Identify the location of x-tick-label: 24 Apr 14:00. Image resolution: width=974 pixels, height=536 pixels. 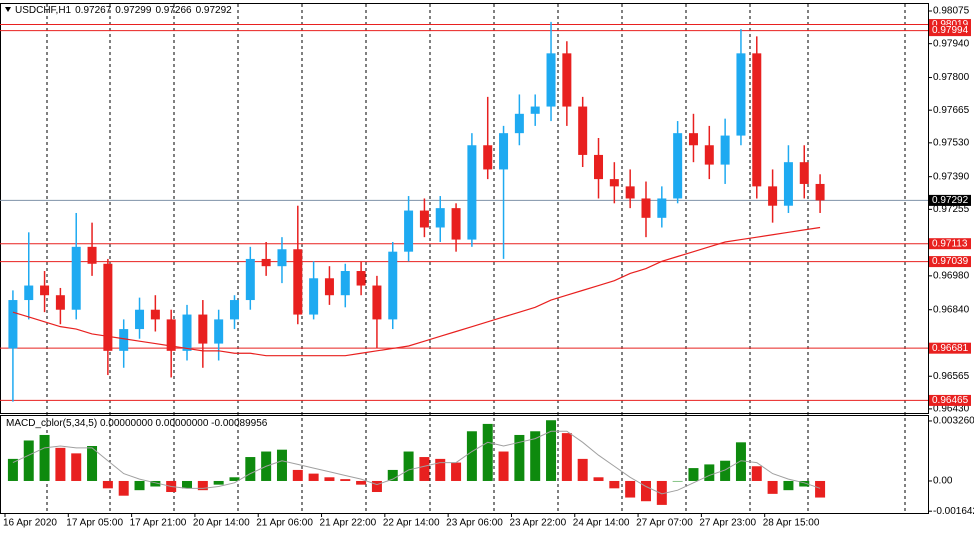
(601, 523).